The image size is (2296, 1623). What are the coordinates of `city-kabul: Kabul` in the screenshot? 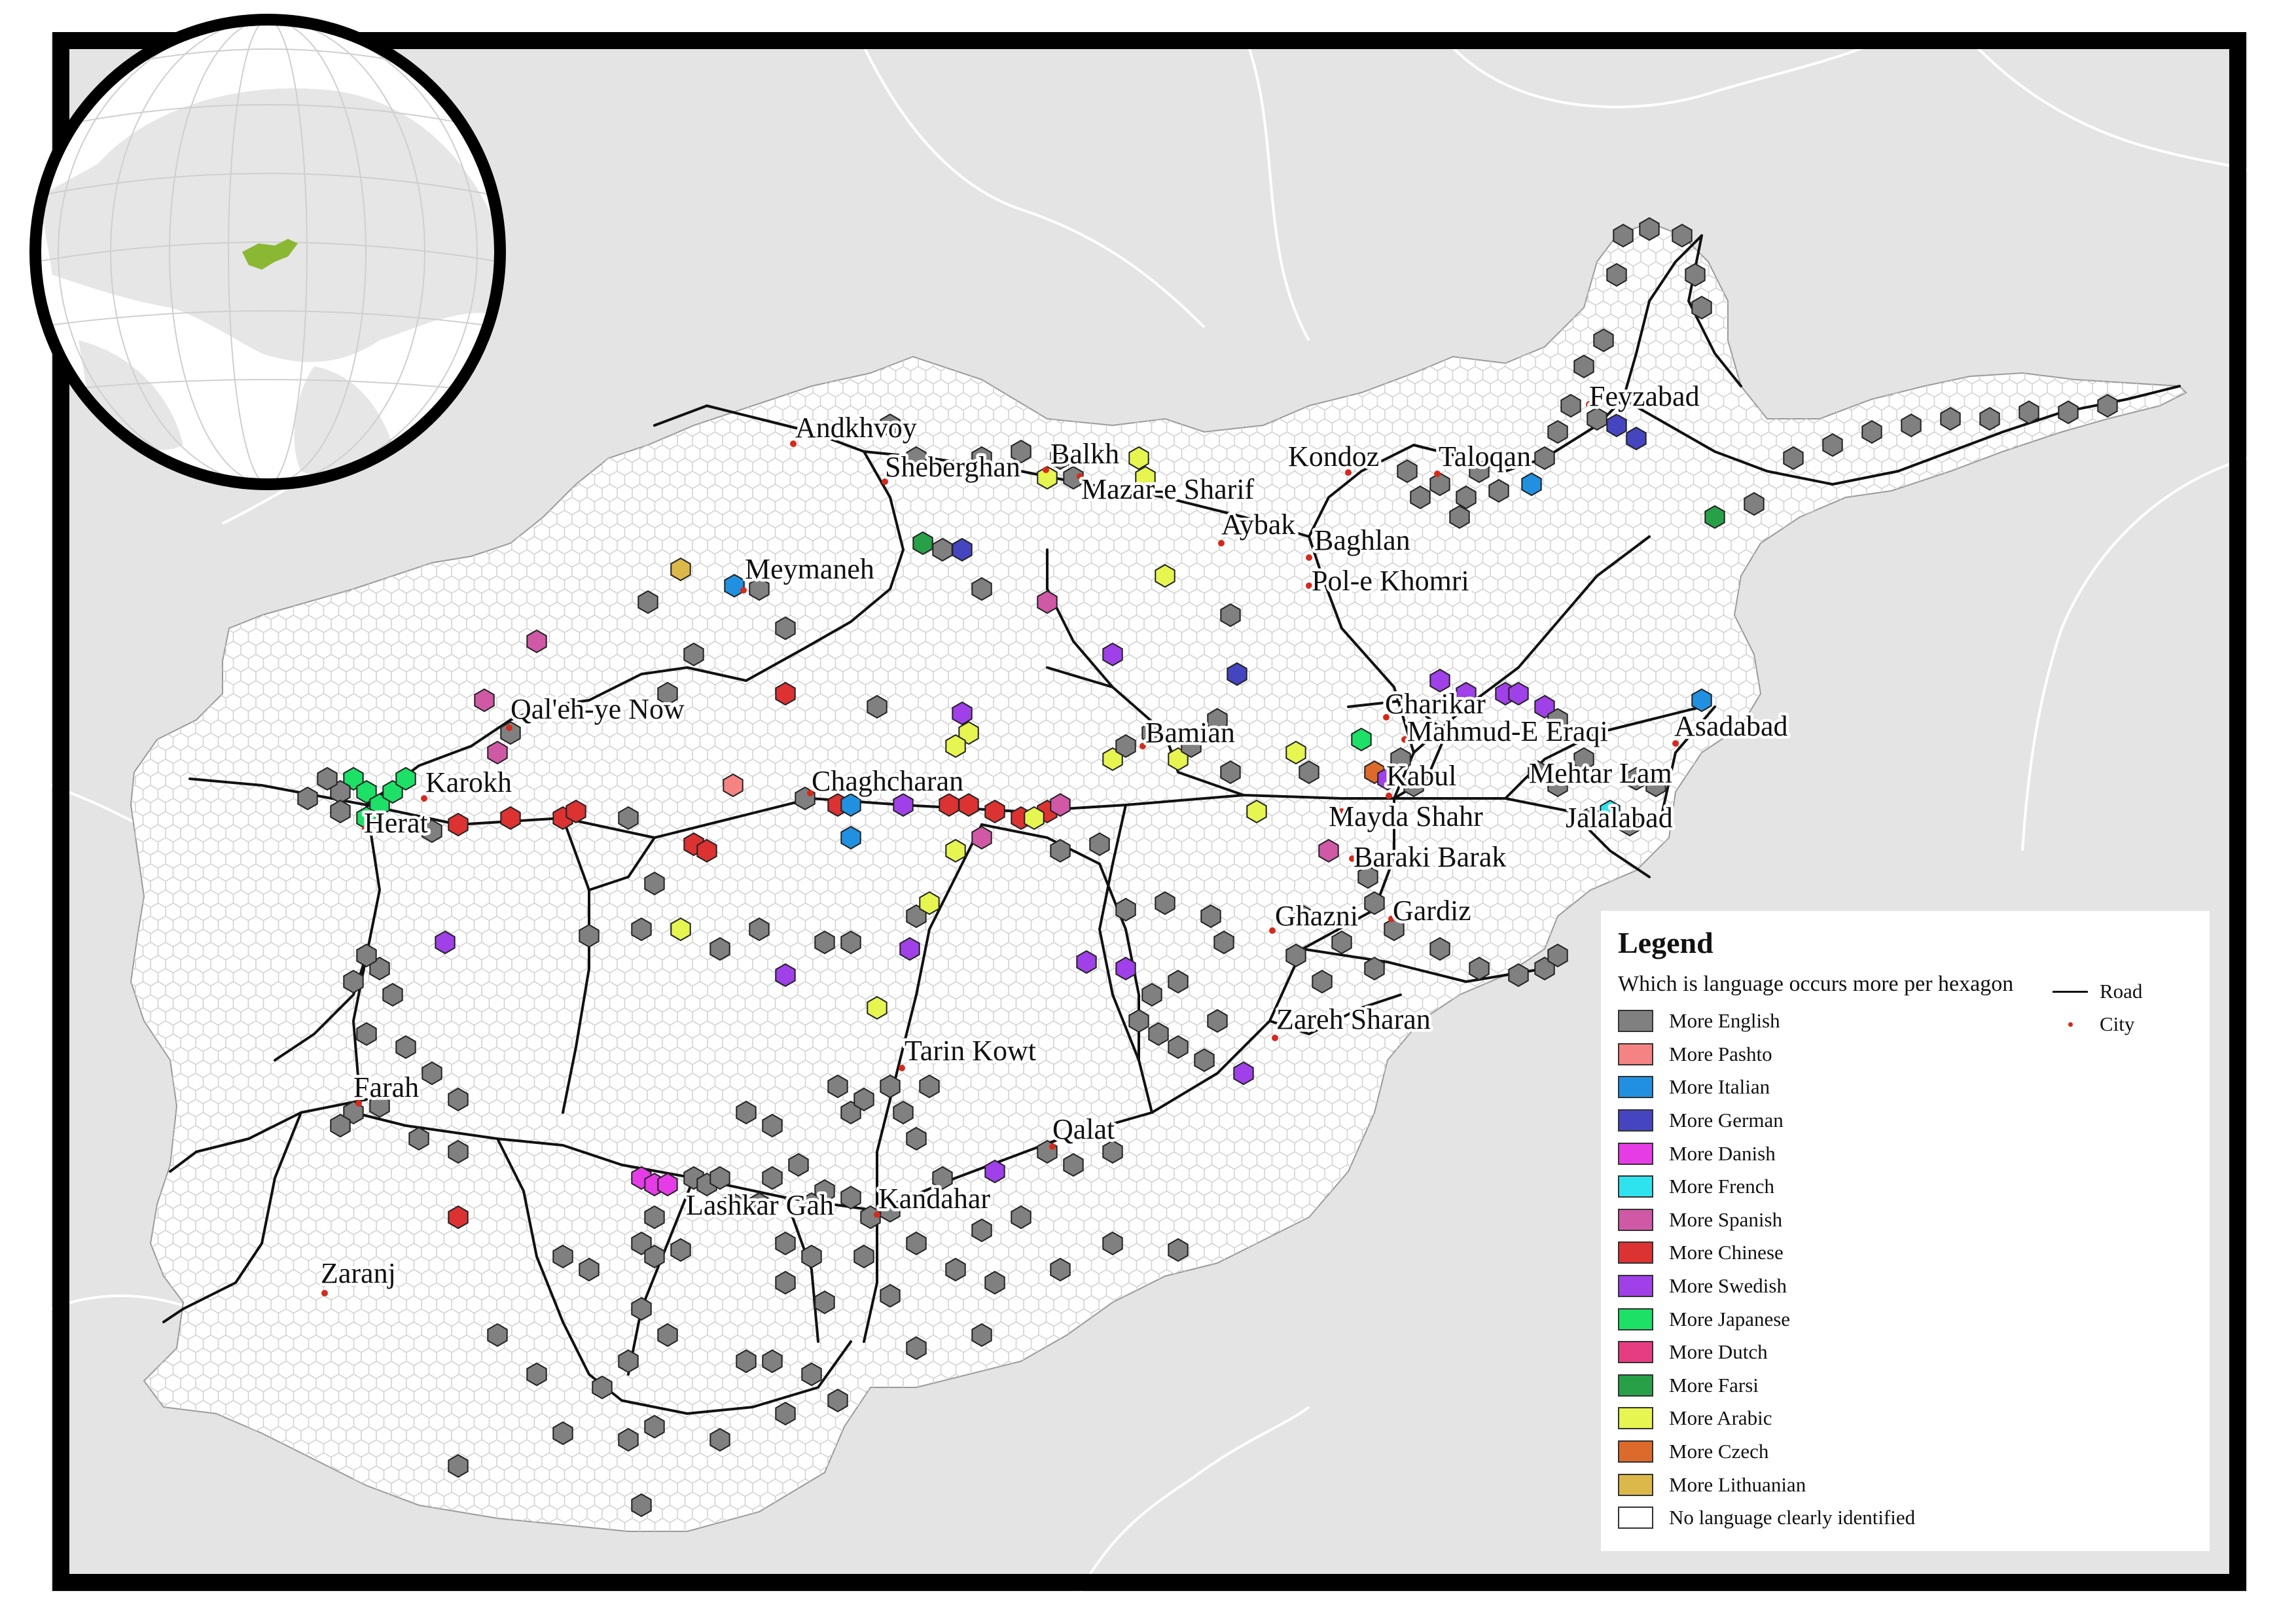 It's located at (1422, 778).